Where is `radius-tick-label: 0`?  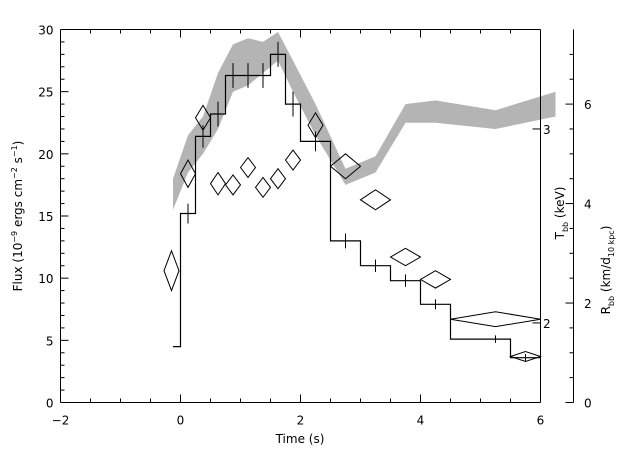 radius-tick-label: 0 is located at coordinates (588, 404).